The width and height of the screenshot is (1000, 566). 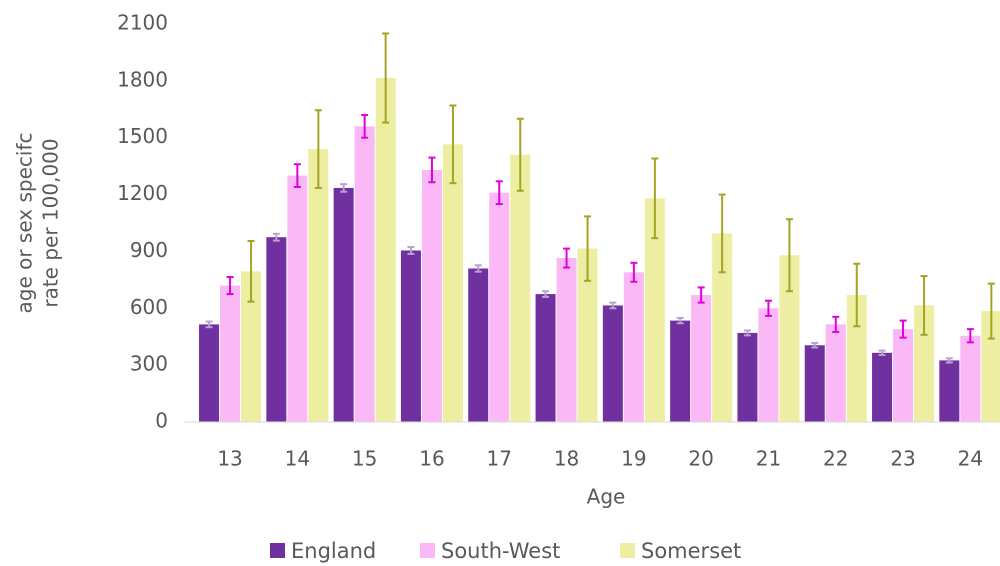 I want to click on y-tick-label: 2100, so click(x=142, y=23).